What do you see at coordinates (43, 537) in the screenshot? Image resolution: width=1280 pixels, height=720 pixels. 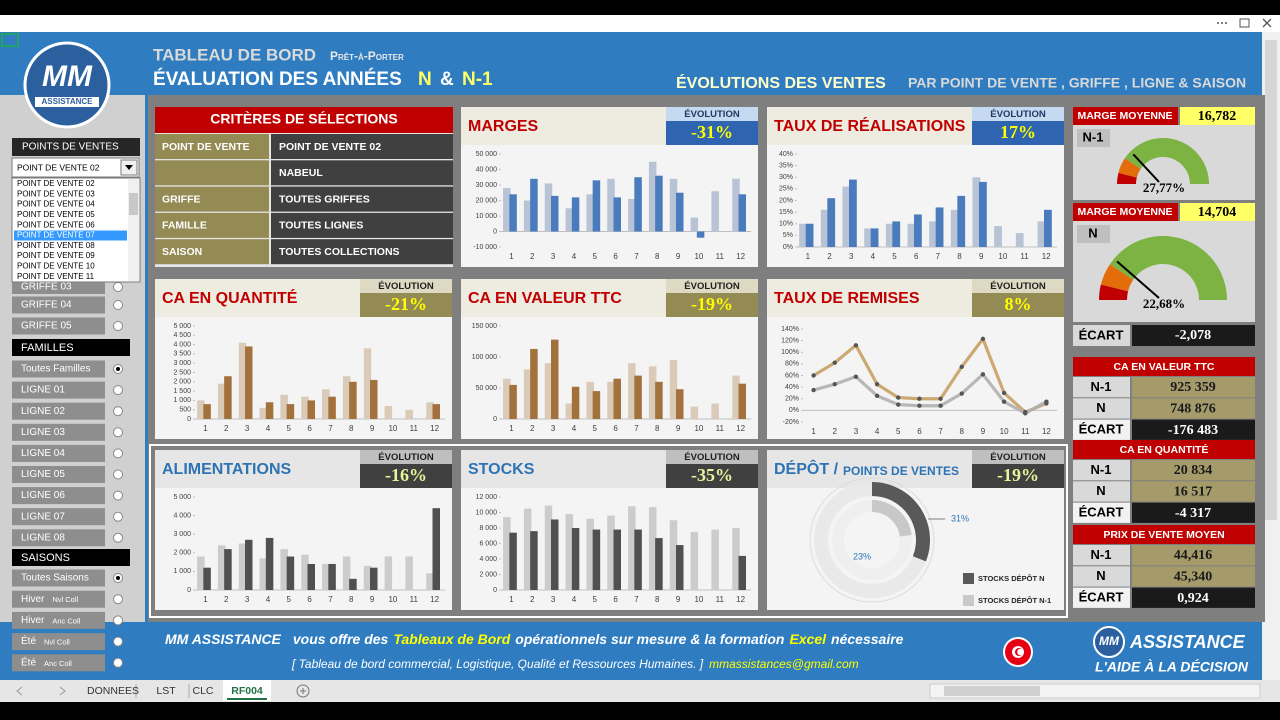 I see `option-label: LIGNE 08` at bounding box center [43, 537].